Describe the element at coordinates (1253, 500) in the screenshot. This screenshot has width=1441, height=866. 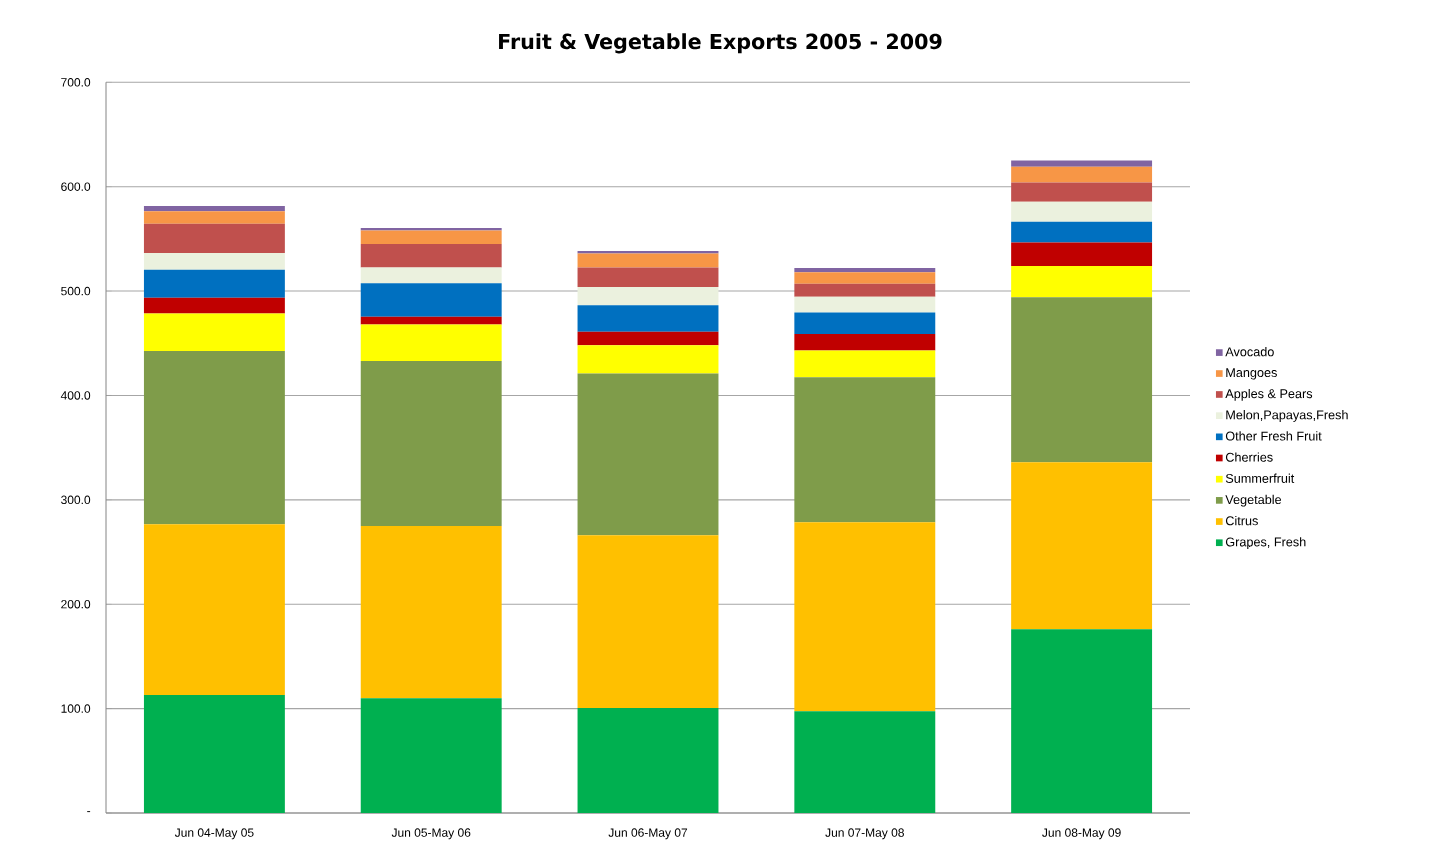
I see `legend-label: Vegetable` at that location.